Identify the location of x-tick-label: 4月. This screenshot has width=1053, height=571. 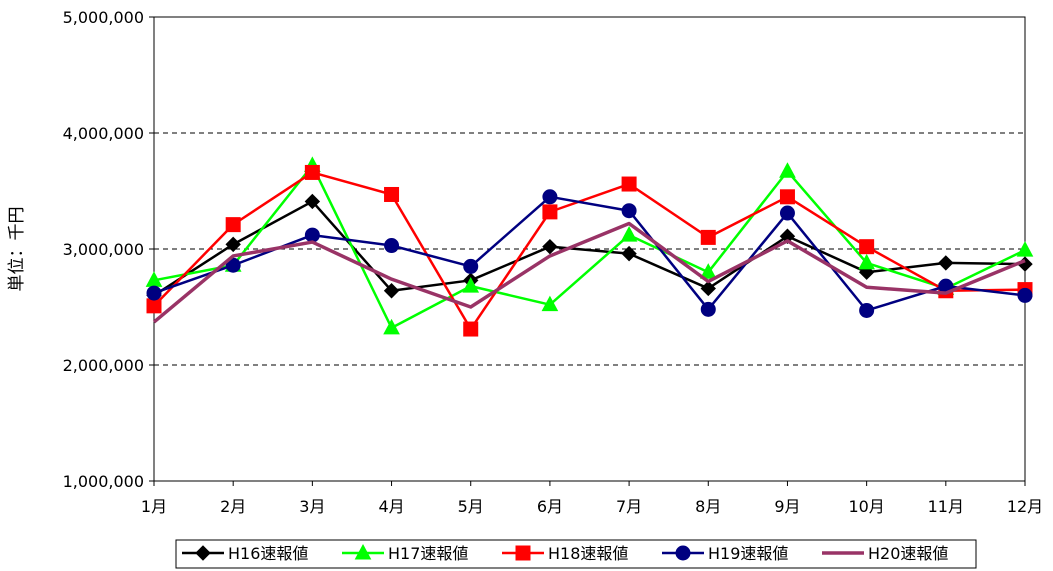
(391, 506).